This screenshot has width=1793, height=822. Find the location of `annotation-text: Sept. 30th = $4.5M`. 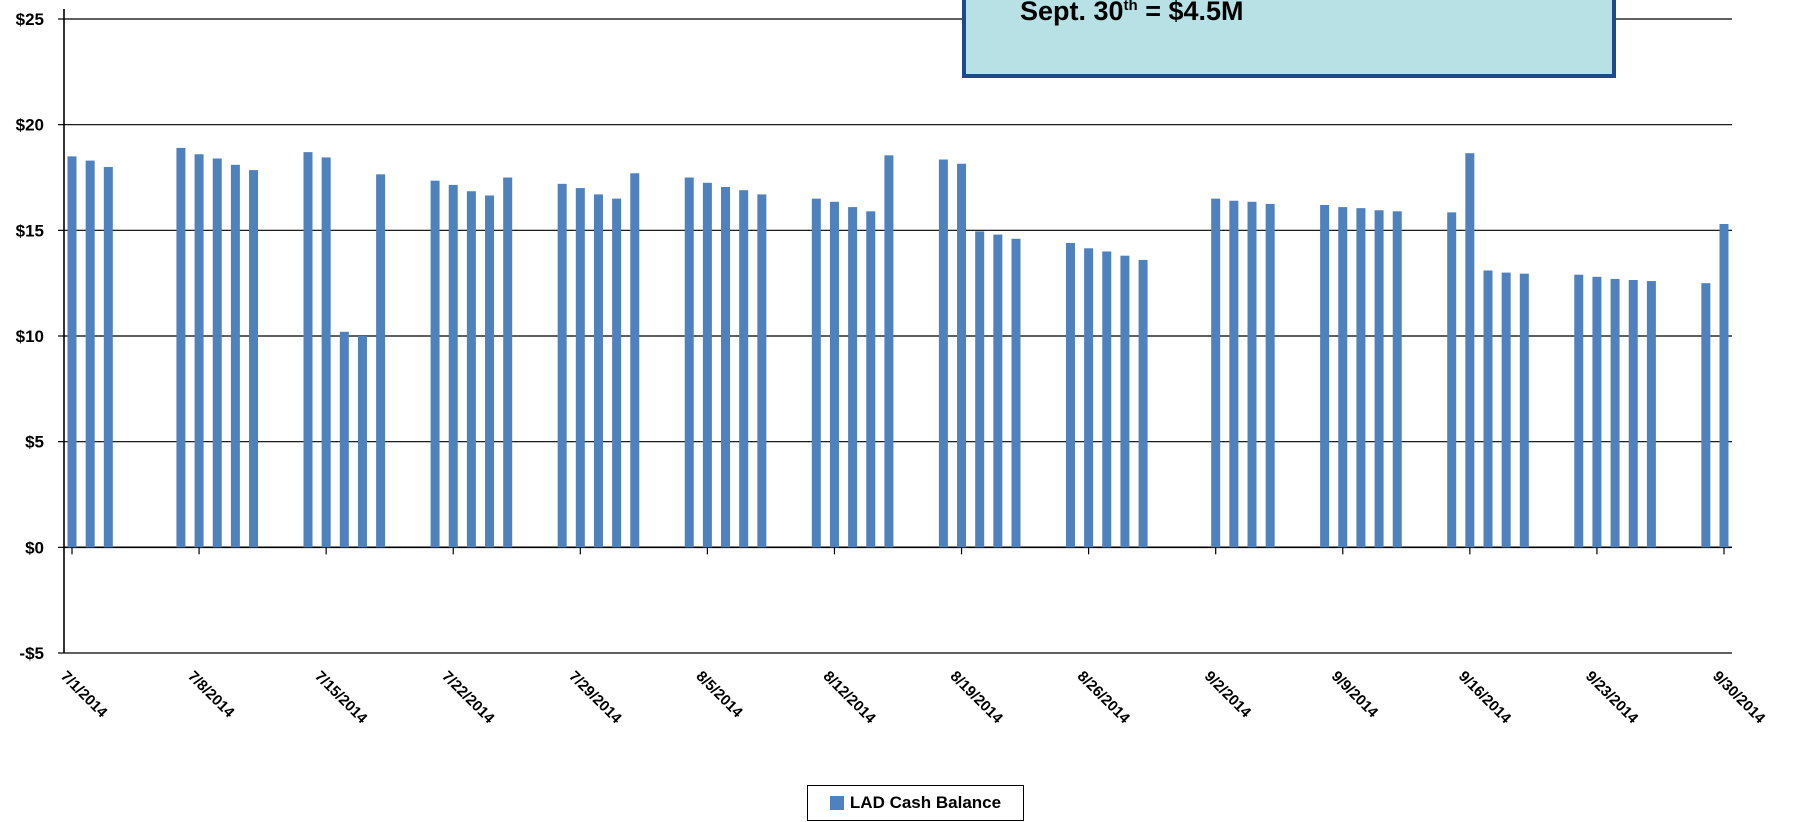

annotation-text: Sept. 30th = $4.5M is located at coordinates (1132, 13).